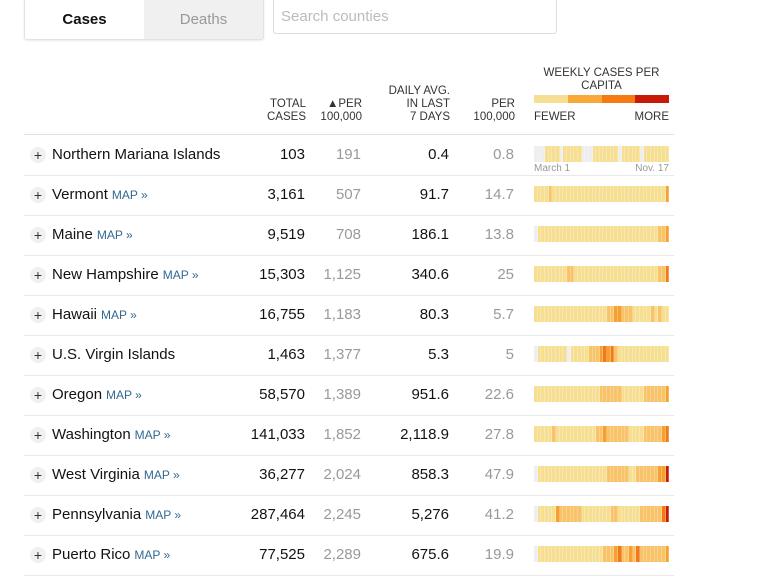 This screenshot has width=764, height=576. Describe the element at coordinates (282, 474) in the screenshot. I see `total-cases: 36,277` at that location.